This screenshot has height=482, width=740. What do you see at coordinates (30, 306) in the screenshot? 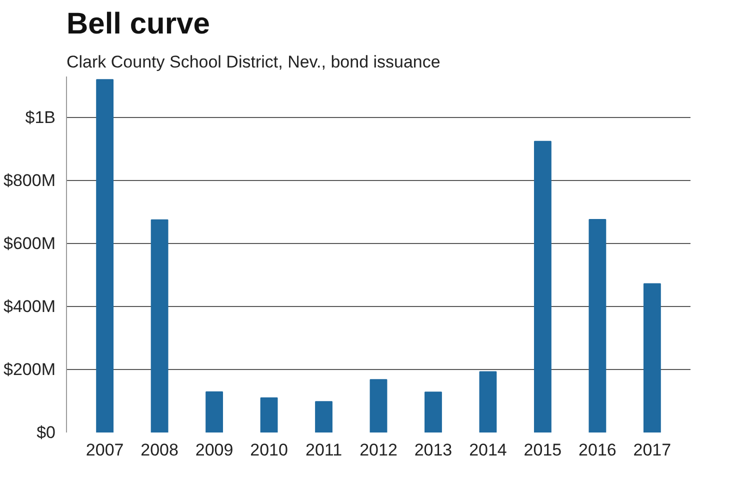
I see `y-tick-label: $400M` at bounding box center [30, 306].